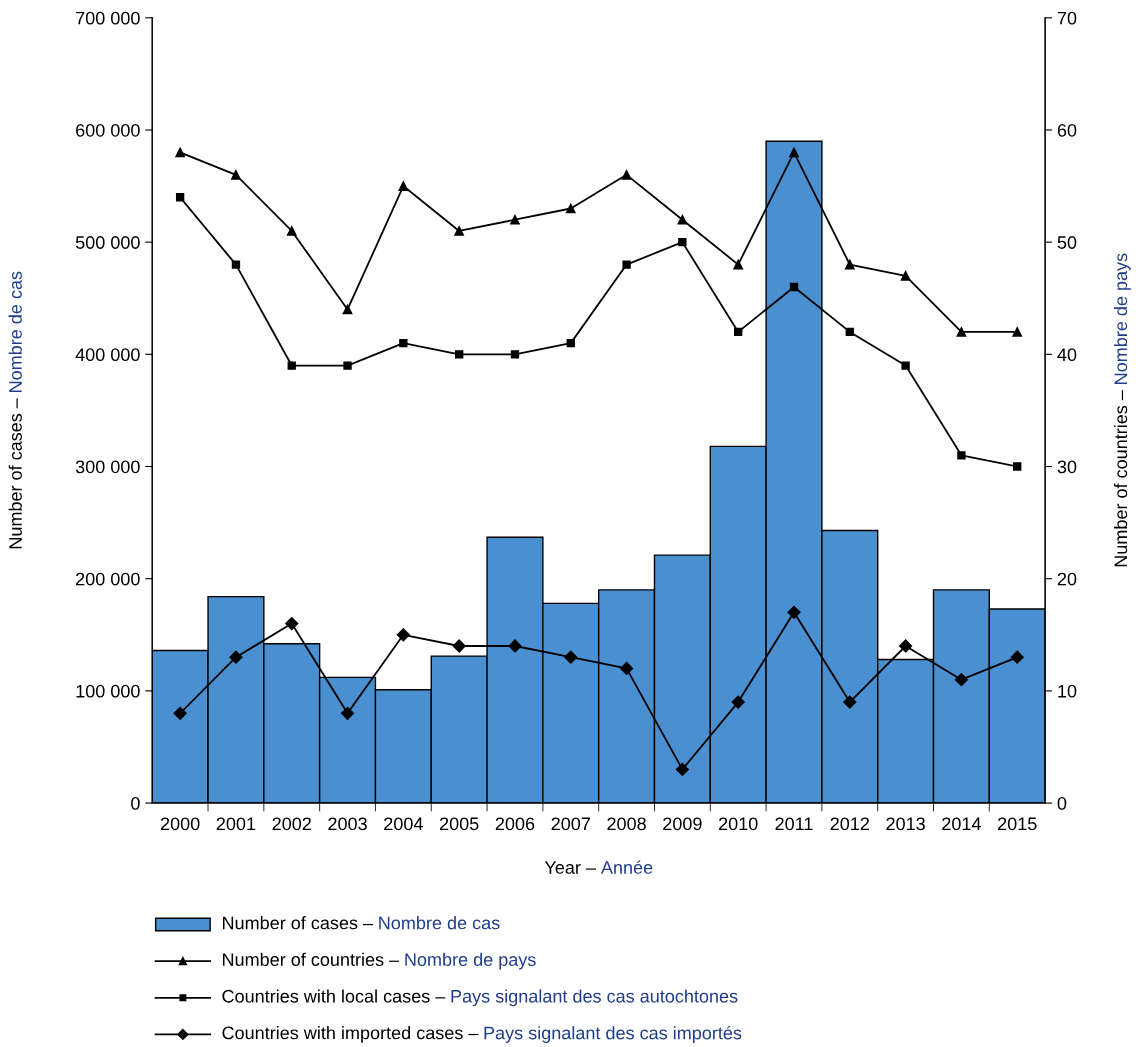 The image size is (1136, 1047). What do you see at coordinates (1067, 355) in the screenshot?
I see `y2-tick-label: 40` at bounding box center [1067, 355].